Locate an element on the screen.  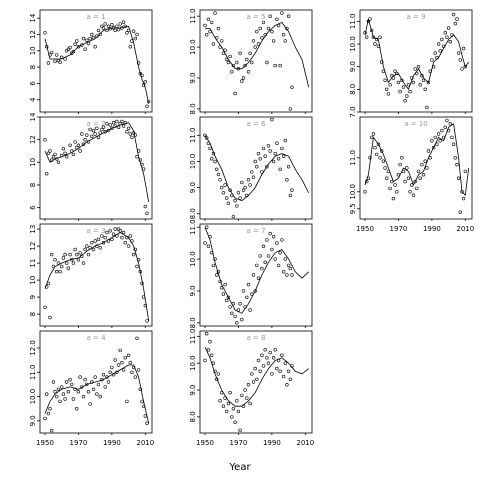
panel: 8 9 10 11 12 13 a = 3 is located at coordinates (91, 275).